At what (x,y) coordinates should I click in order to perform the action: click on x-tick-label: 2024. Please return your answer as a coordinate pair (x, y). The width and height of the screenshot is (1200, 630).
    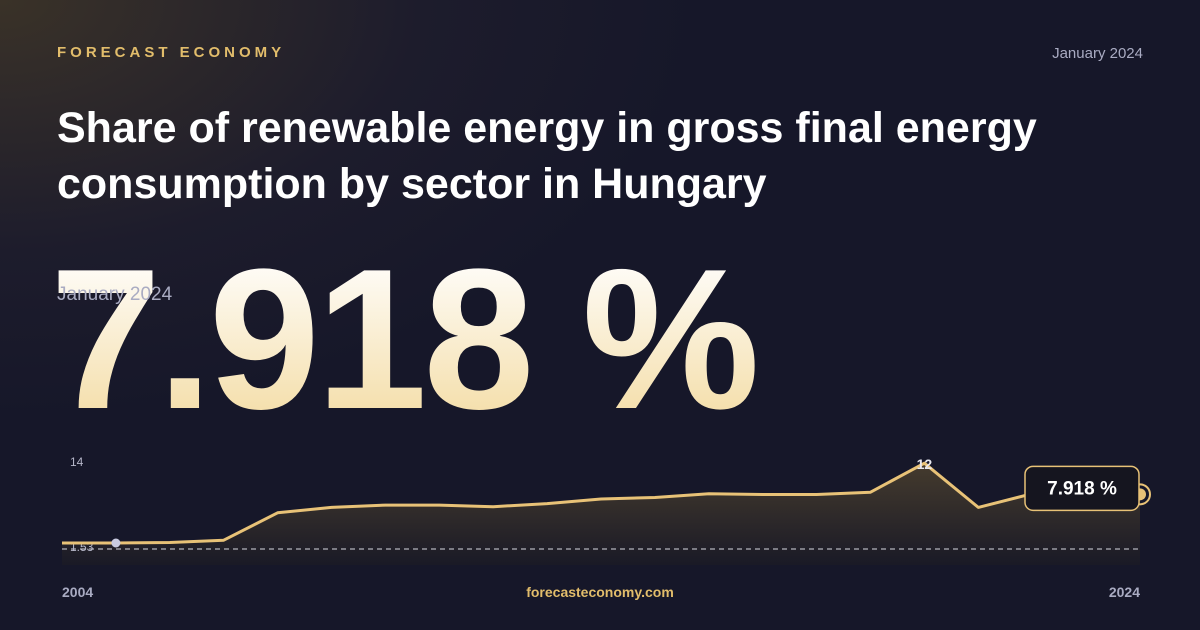
    Looking at the image, I should click on (1124, 592).